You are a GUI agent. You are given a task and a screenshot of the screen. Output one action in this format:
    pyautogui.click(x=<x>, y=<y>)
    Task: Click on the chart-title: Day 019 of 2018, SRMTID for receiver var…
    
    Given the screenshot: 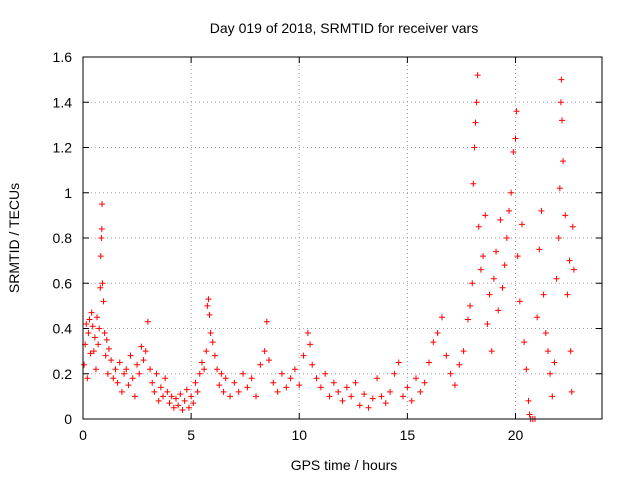 What is the action you would take?
    pyautogui.click(x=344, y=28)
    